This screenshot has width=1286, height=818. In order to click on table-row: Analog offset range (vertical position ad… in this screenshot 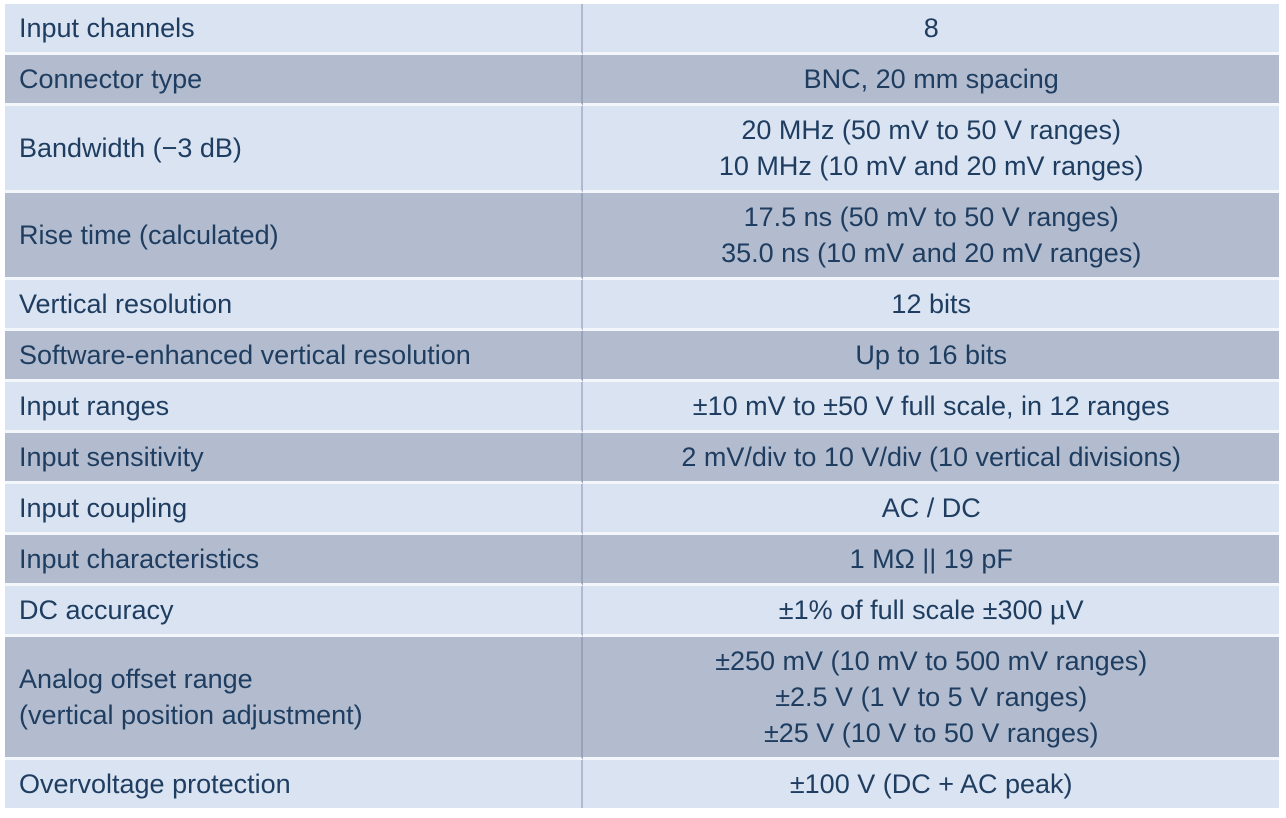, I will do `click(642, 698)`.